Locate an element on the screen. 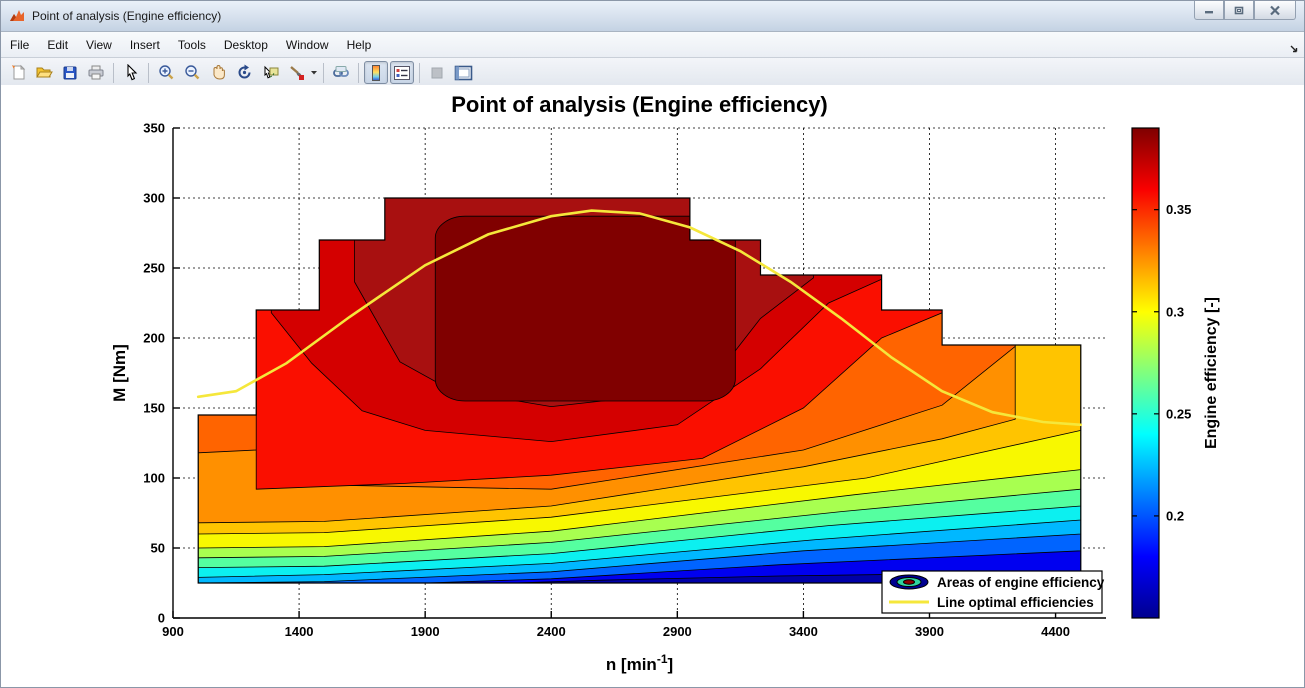 The height and width of the screenshot is (688, 1305). brush-icon is located at coordinates (296, 73).